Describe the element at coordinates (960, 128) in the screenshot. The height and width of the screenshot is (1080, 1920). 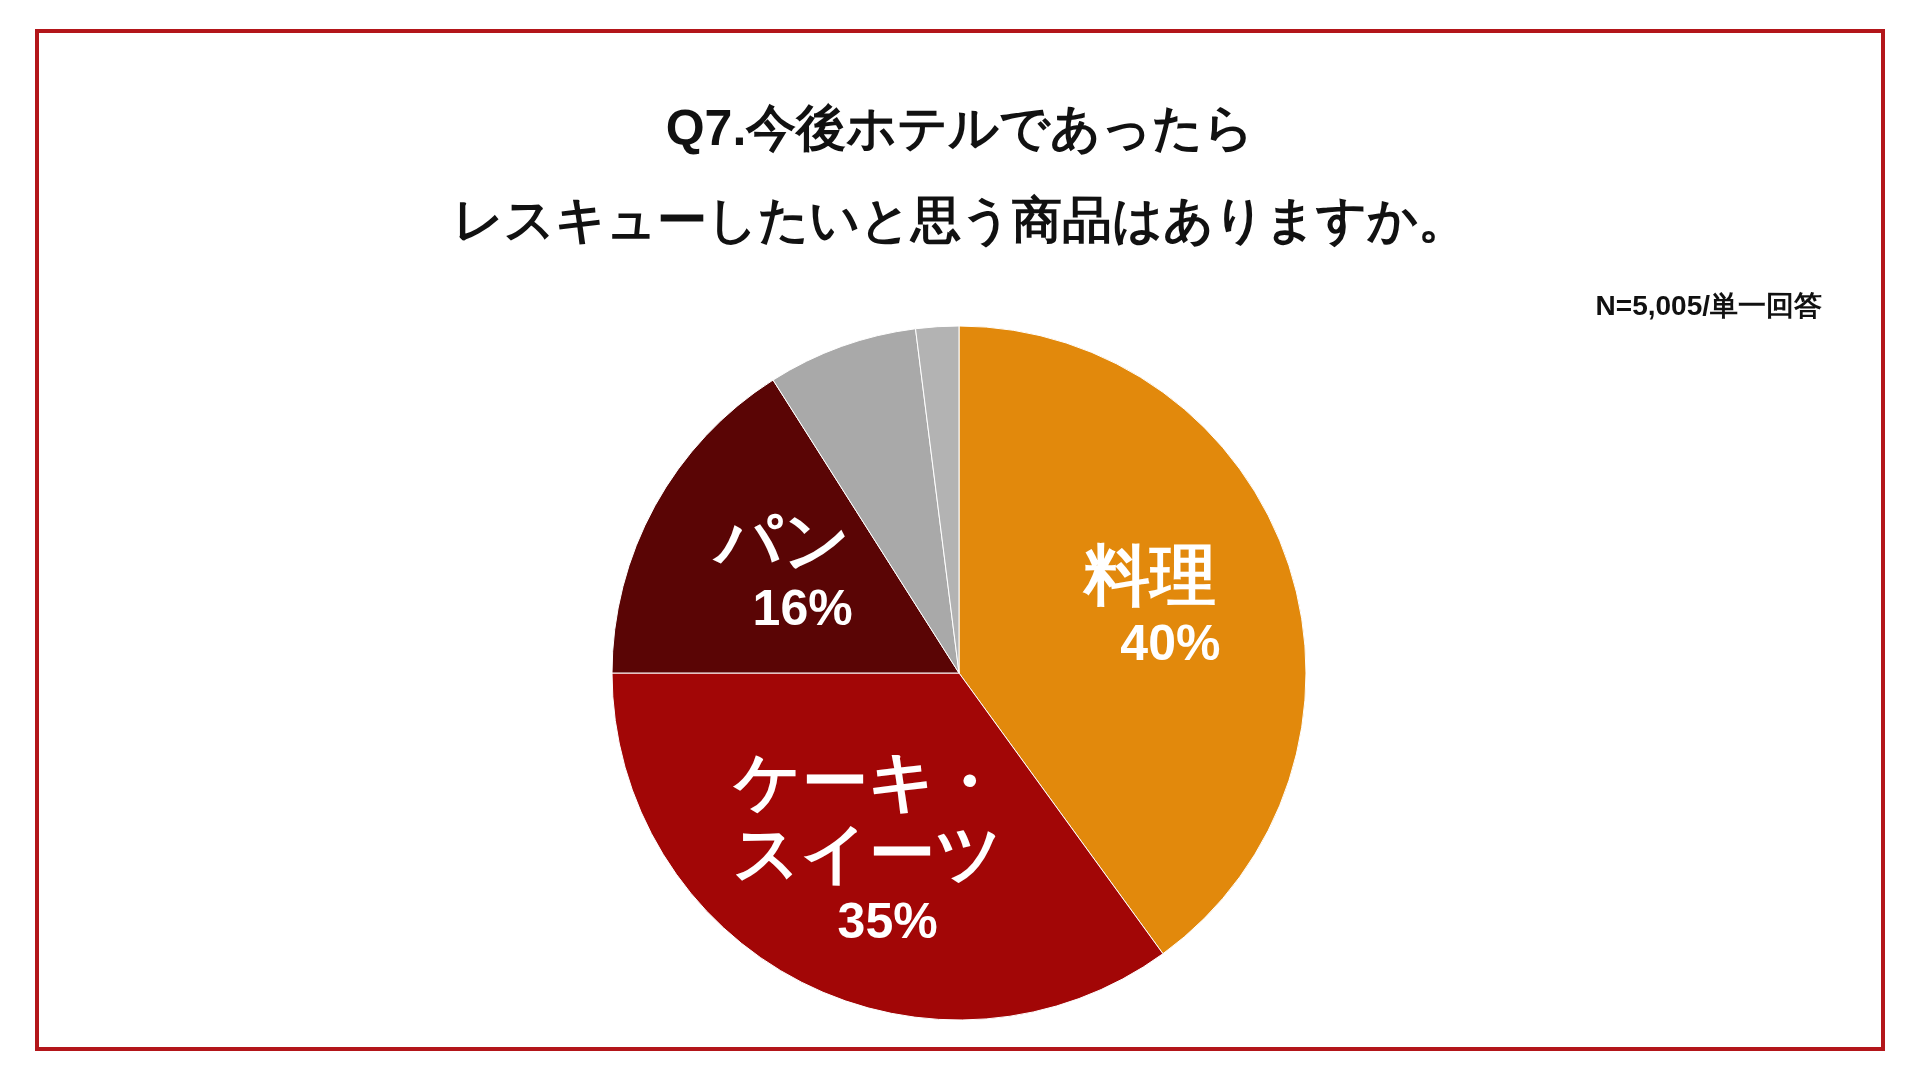
I see `chart-title: Q7.今後ホテルであったら` at that location.